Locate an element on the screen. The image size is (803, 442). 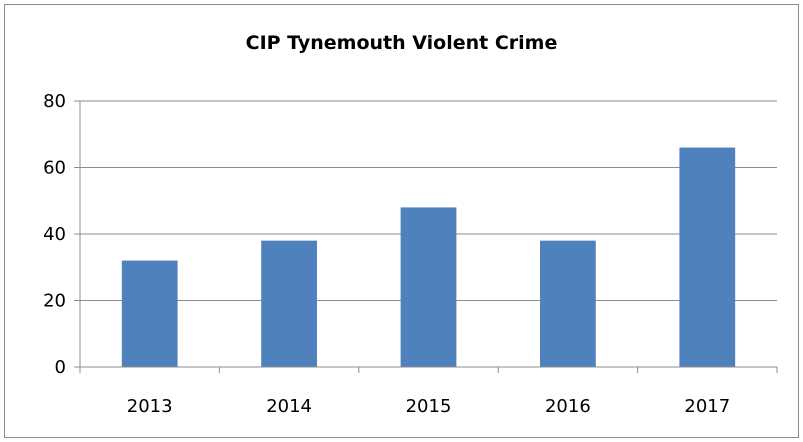
chart-title: CIP Tynemouth Violent Crime is located at coordinates (401, 43).